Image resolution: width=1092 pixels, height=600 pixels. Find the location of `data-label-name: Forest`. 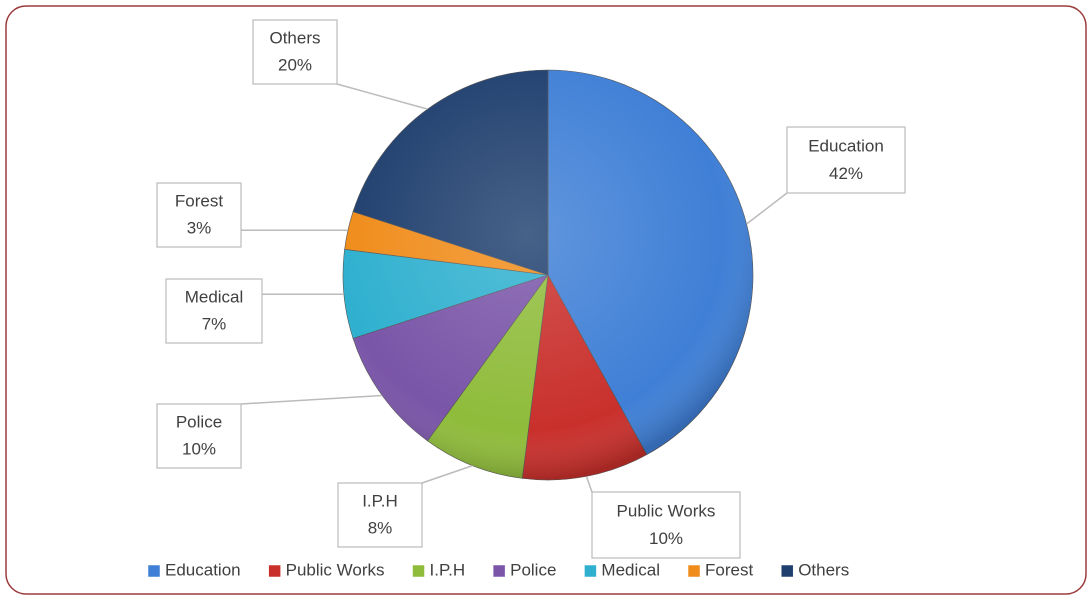

data-label-name: Forest is located at coordinates (199, 201).